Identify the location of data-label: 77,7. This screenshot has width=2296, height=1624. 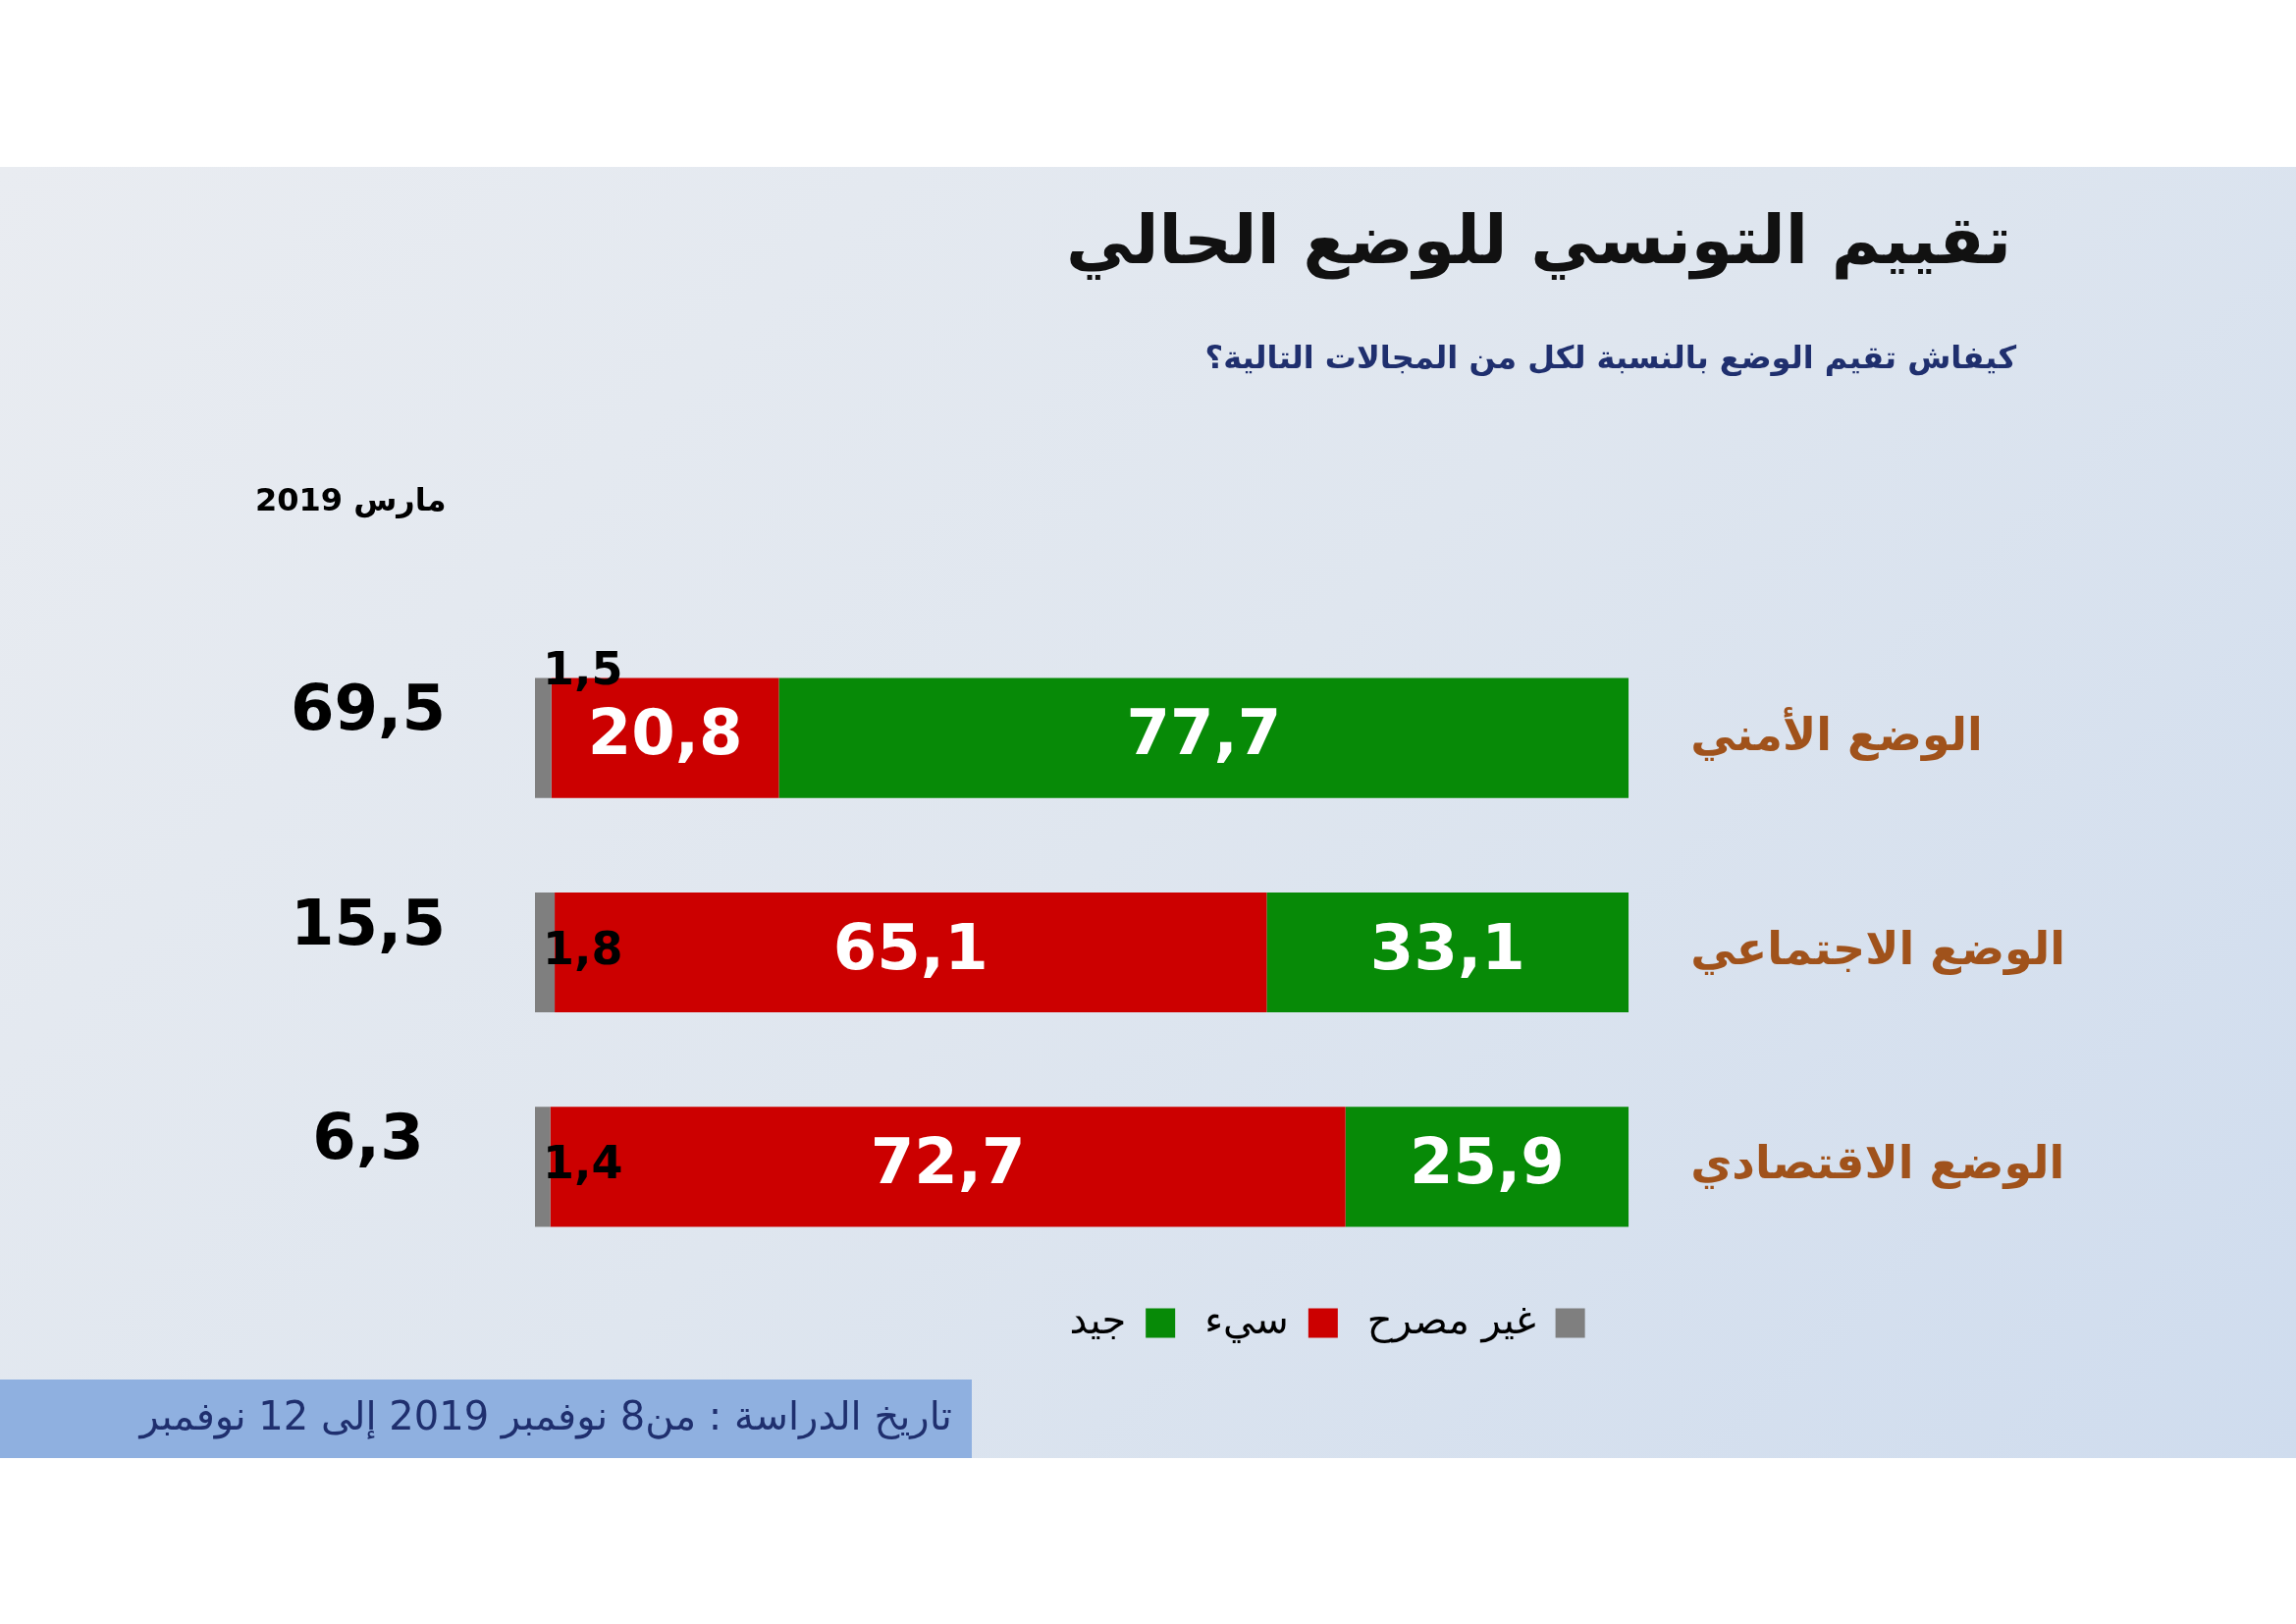
(1204, 733).